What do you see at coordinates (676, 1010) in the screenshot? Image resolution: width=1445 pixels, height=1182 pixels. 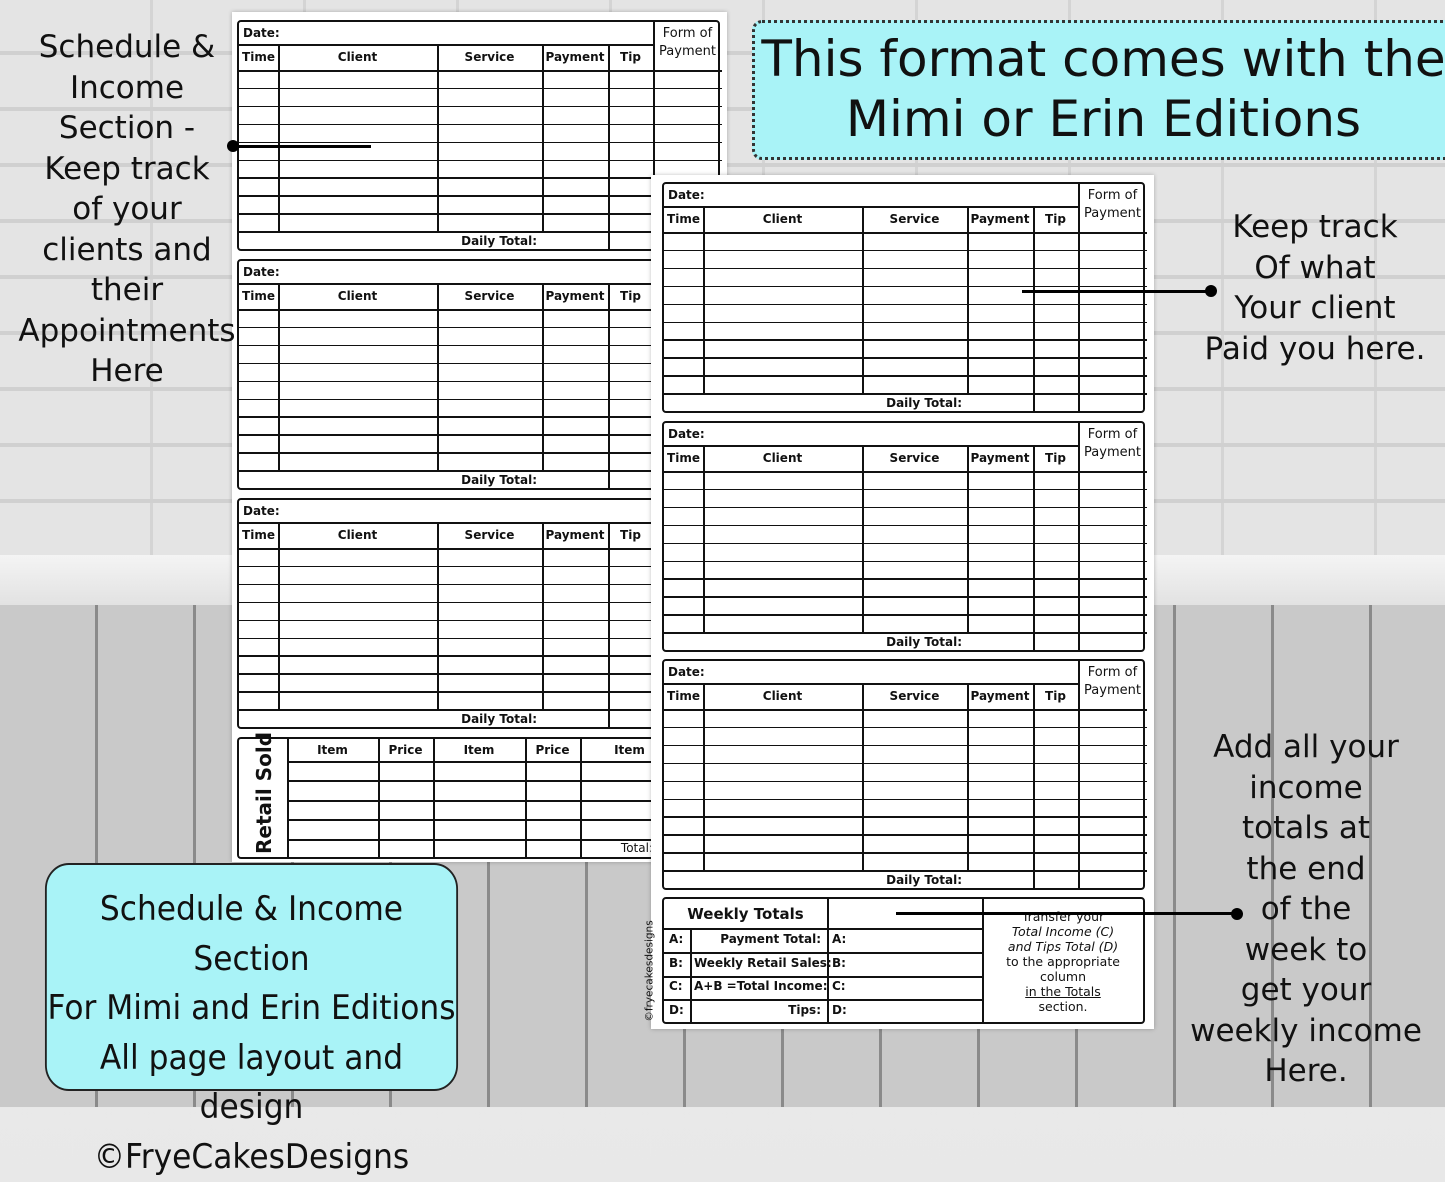 I see `weekly-row-key: D:` at bounding box center [676, 1010].